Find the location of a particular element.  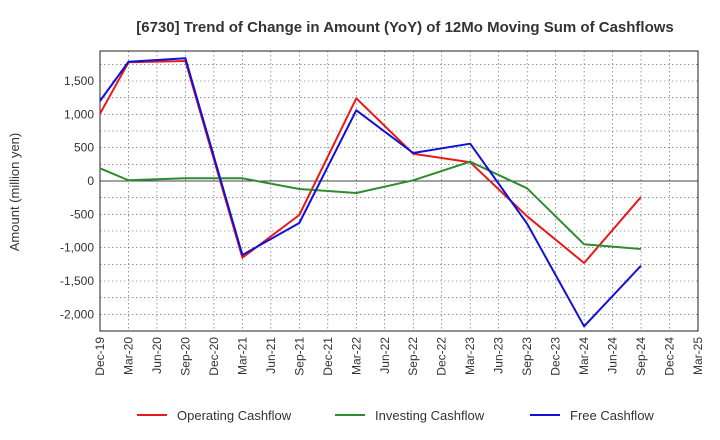

y-tick-label: -2,000 is located at coordinates (77, 314).